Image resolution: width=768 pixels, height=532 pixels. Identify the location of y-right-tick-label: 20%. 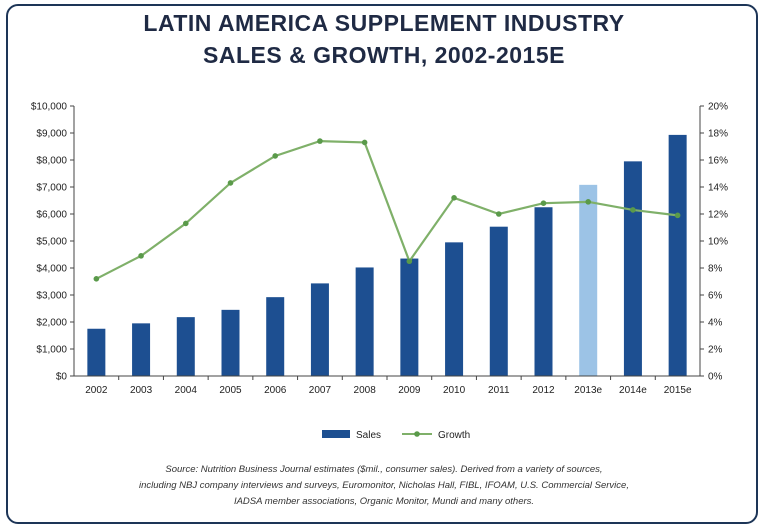
(718, 107).